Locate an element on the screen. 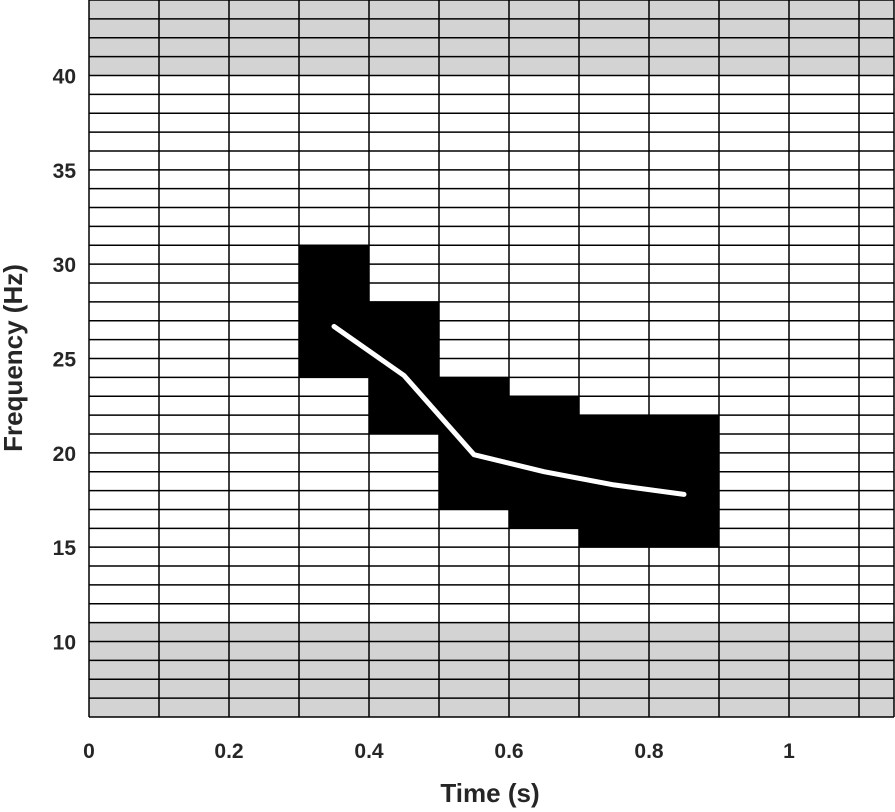 This screenshot has height=812, width=895. x-axis-label: Time (s) is located at coordinates (489, 793).